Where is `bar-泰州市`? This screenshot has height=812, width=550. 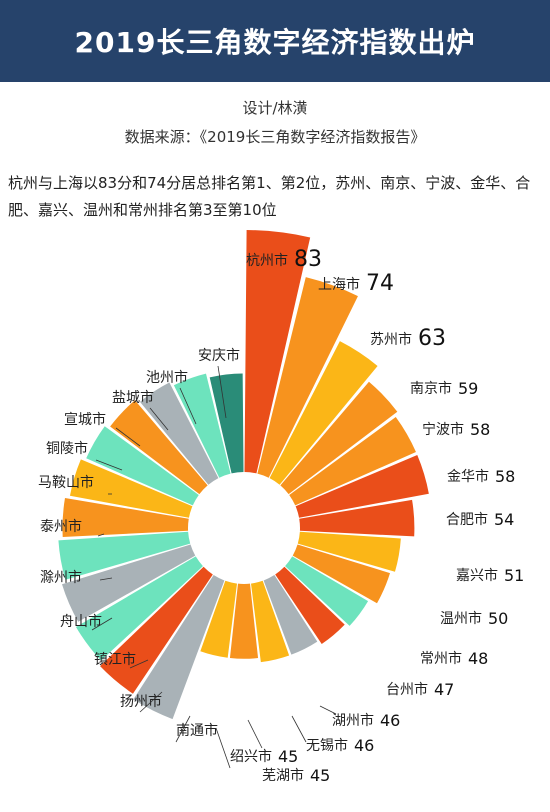 bar-泰州市 is located at coordinates (125, 517).